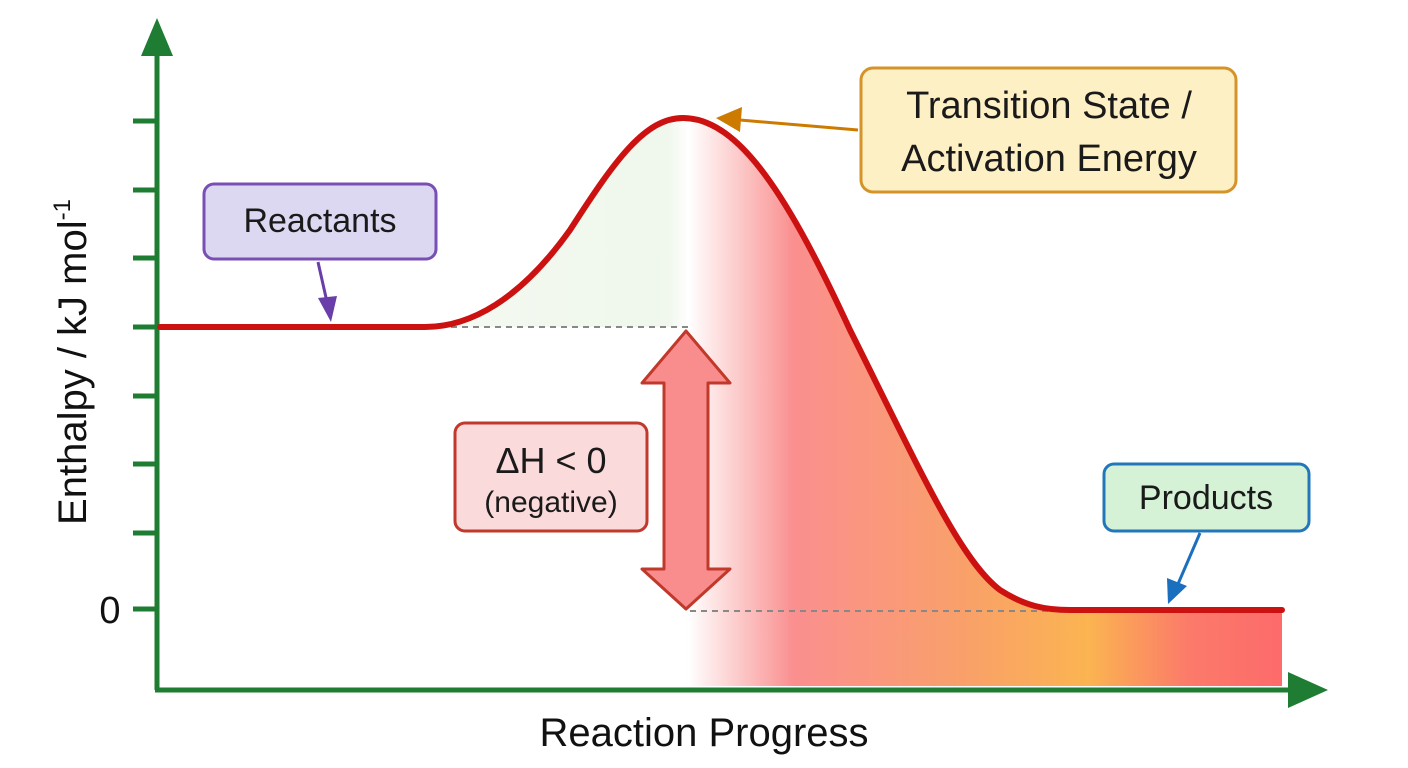  Describe the element at coordinates (1308, 690) in the screenshot. I see `x-axis-arrowhead-icon` at that location.